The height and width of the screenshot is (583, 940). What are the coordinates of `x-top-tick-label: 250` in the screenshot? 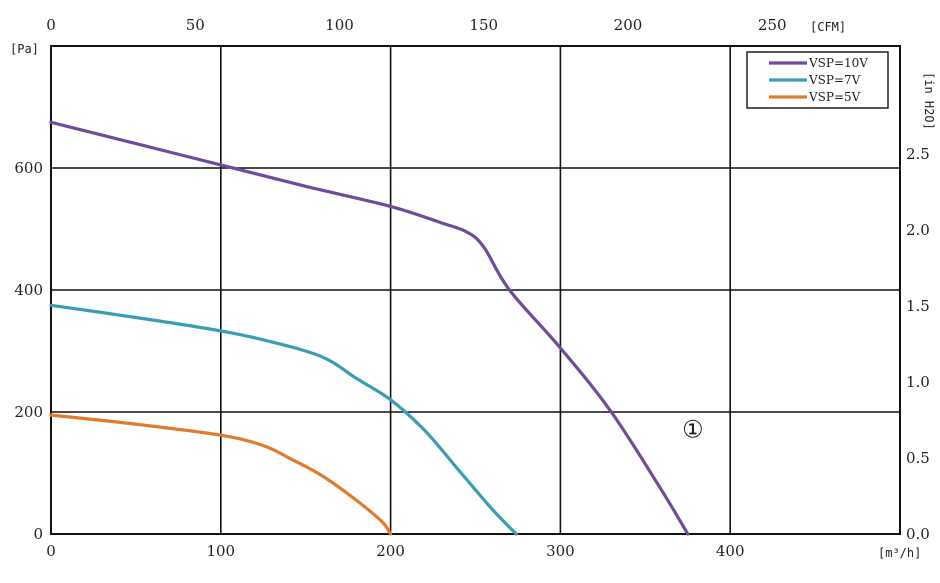 It's located at (772, 25).